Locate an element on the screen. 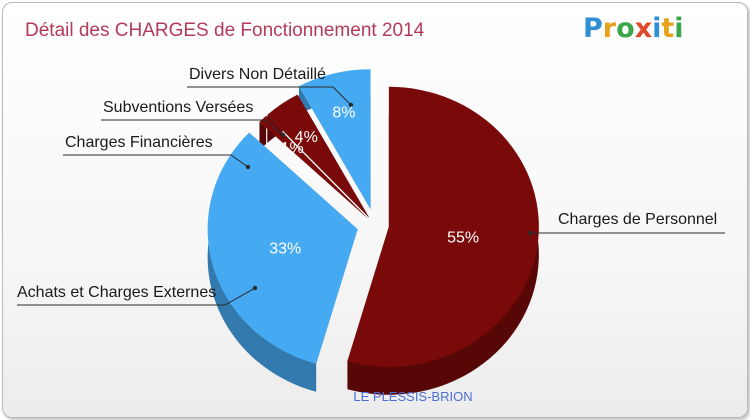 The image size is (750, 420). callout-label: Divers Non Détaillé is located at coordinates (257, 74).